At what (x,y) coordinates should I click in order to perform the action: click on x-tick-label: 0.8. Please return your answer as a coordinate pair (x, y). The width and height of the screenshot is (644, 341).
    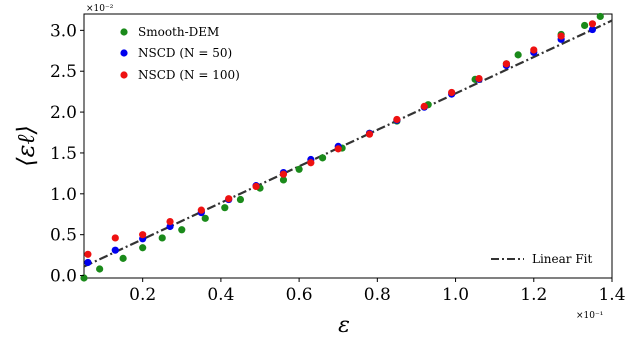
    Looking at the image, I should click on (377, 295).